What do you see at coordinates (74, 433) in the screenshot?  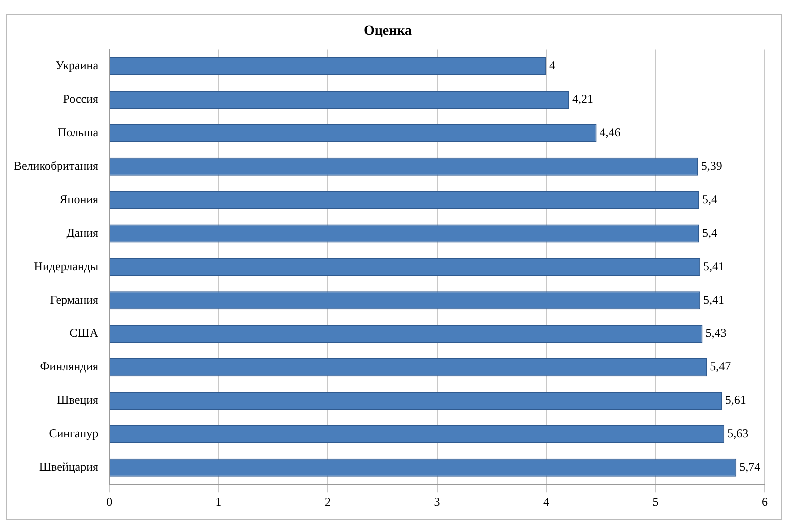 I see `y-tick-label: Сингапур` at bounding box center [74, 433].